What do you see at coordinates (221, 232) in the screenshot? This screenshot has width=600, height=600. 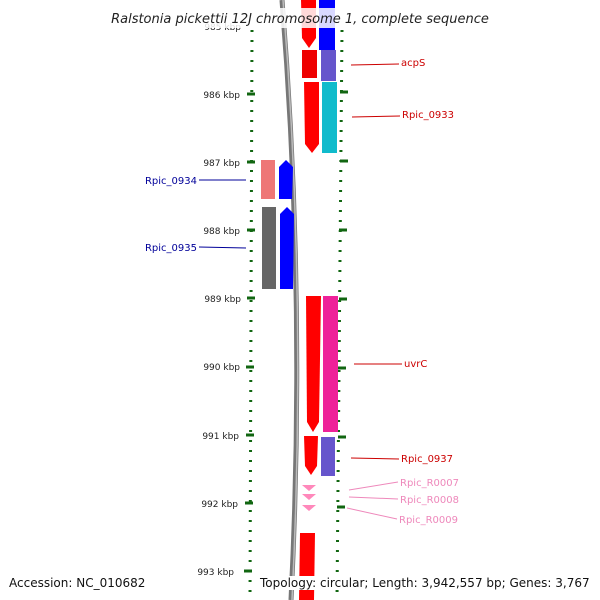 I see `ruler-label-988: 988 kbp` at bounding box center [221, 232].